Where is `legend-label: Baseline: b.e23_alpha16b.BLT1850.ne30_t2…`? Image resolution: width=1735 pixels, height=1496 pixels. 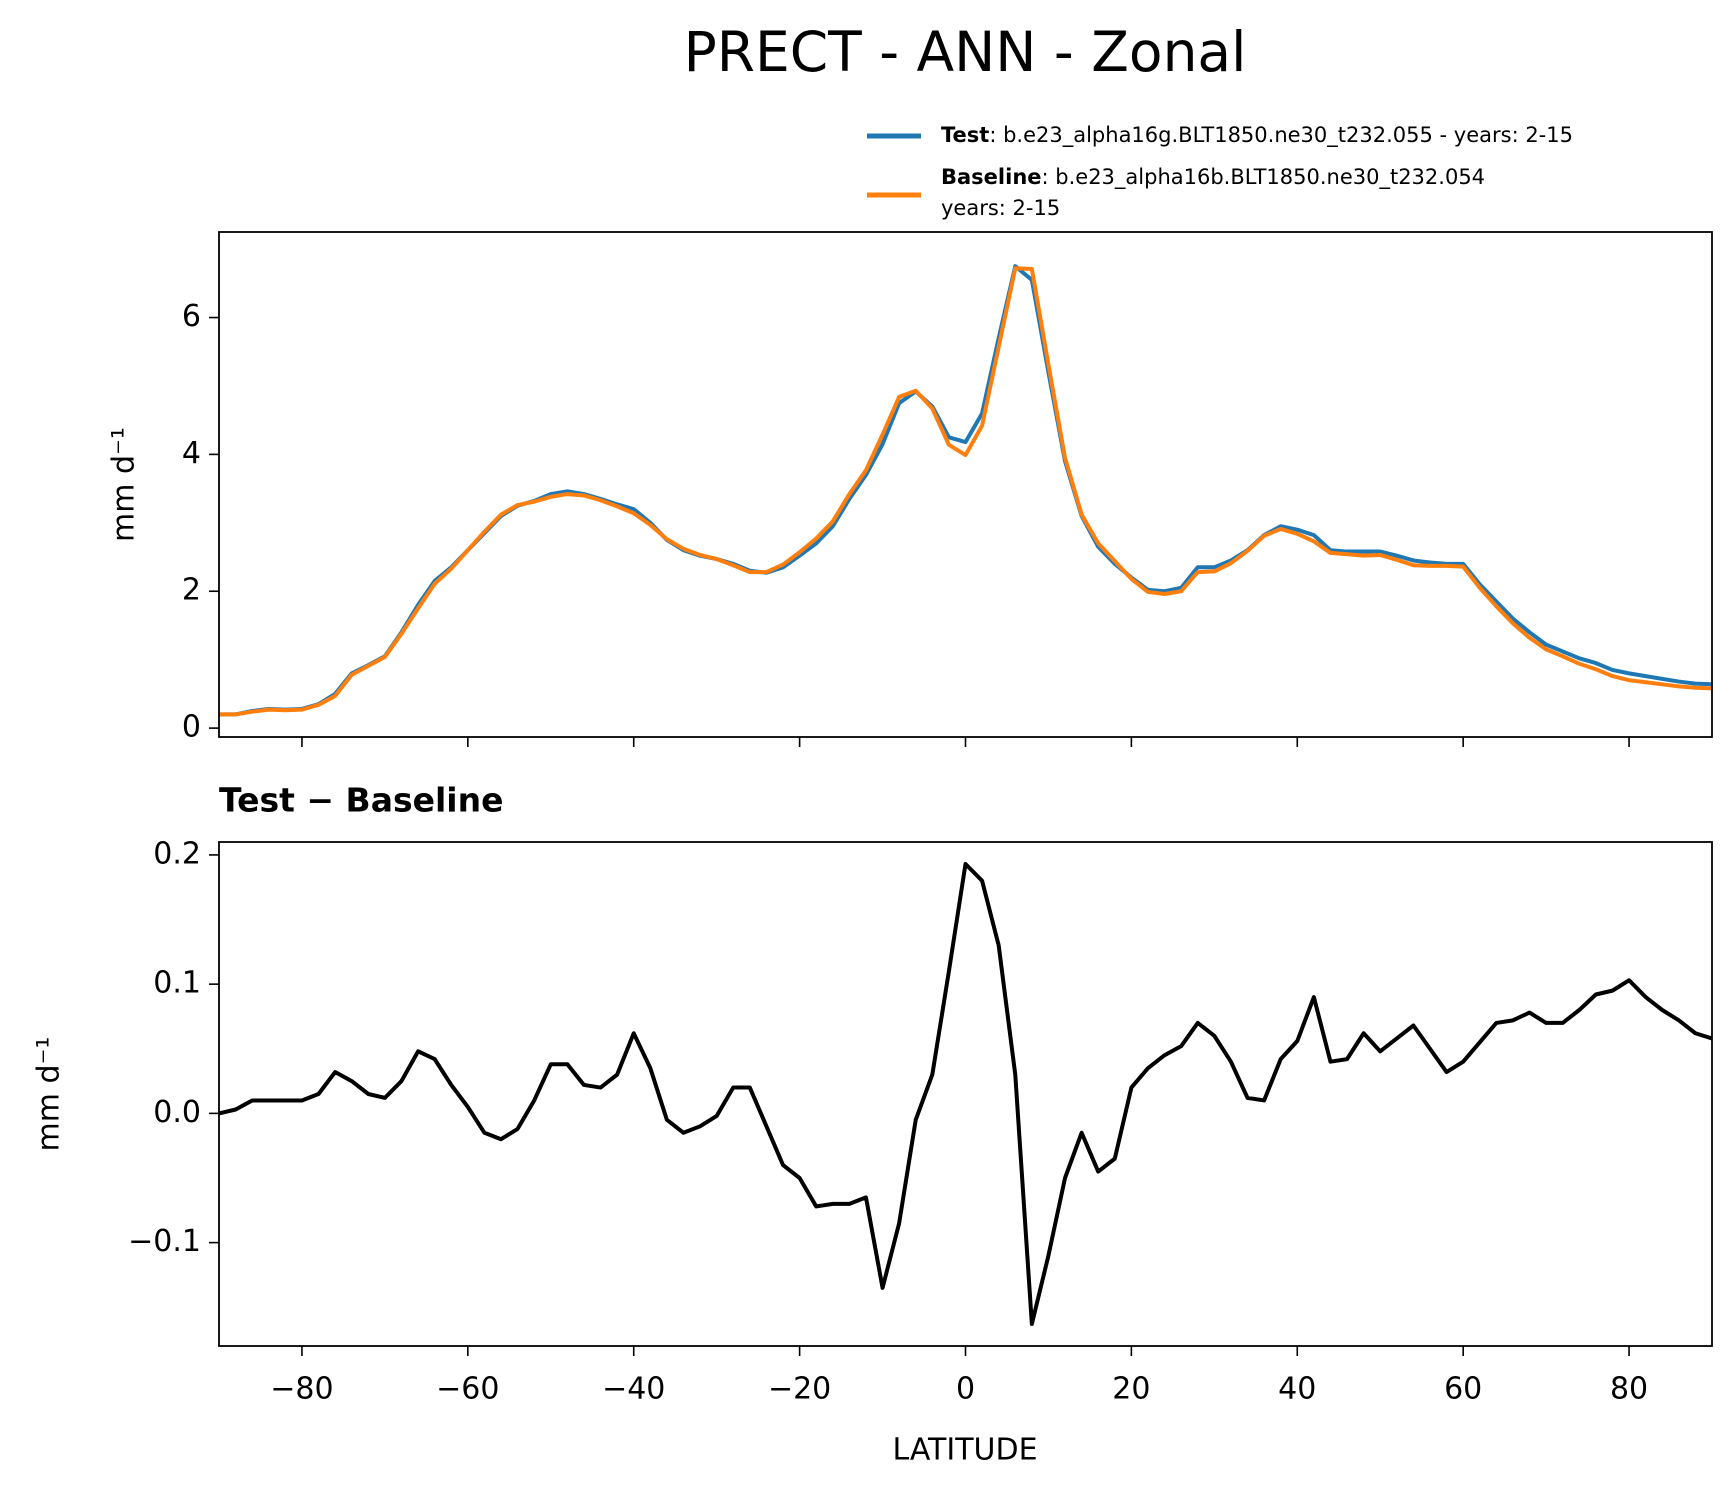
legend-label: Baseline: b.e23_alpha16b.BLT1850.ne30_t2… is located at coordinates (1213, 177).